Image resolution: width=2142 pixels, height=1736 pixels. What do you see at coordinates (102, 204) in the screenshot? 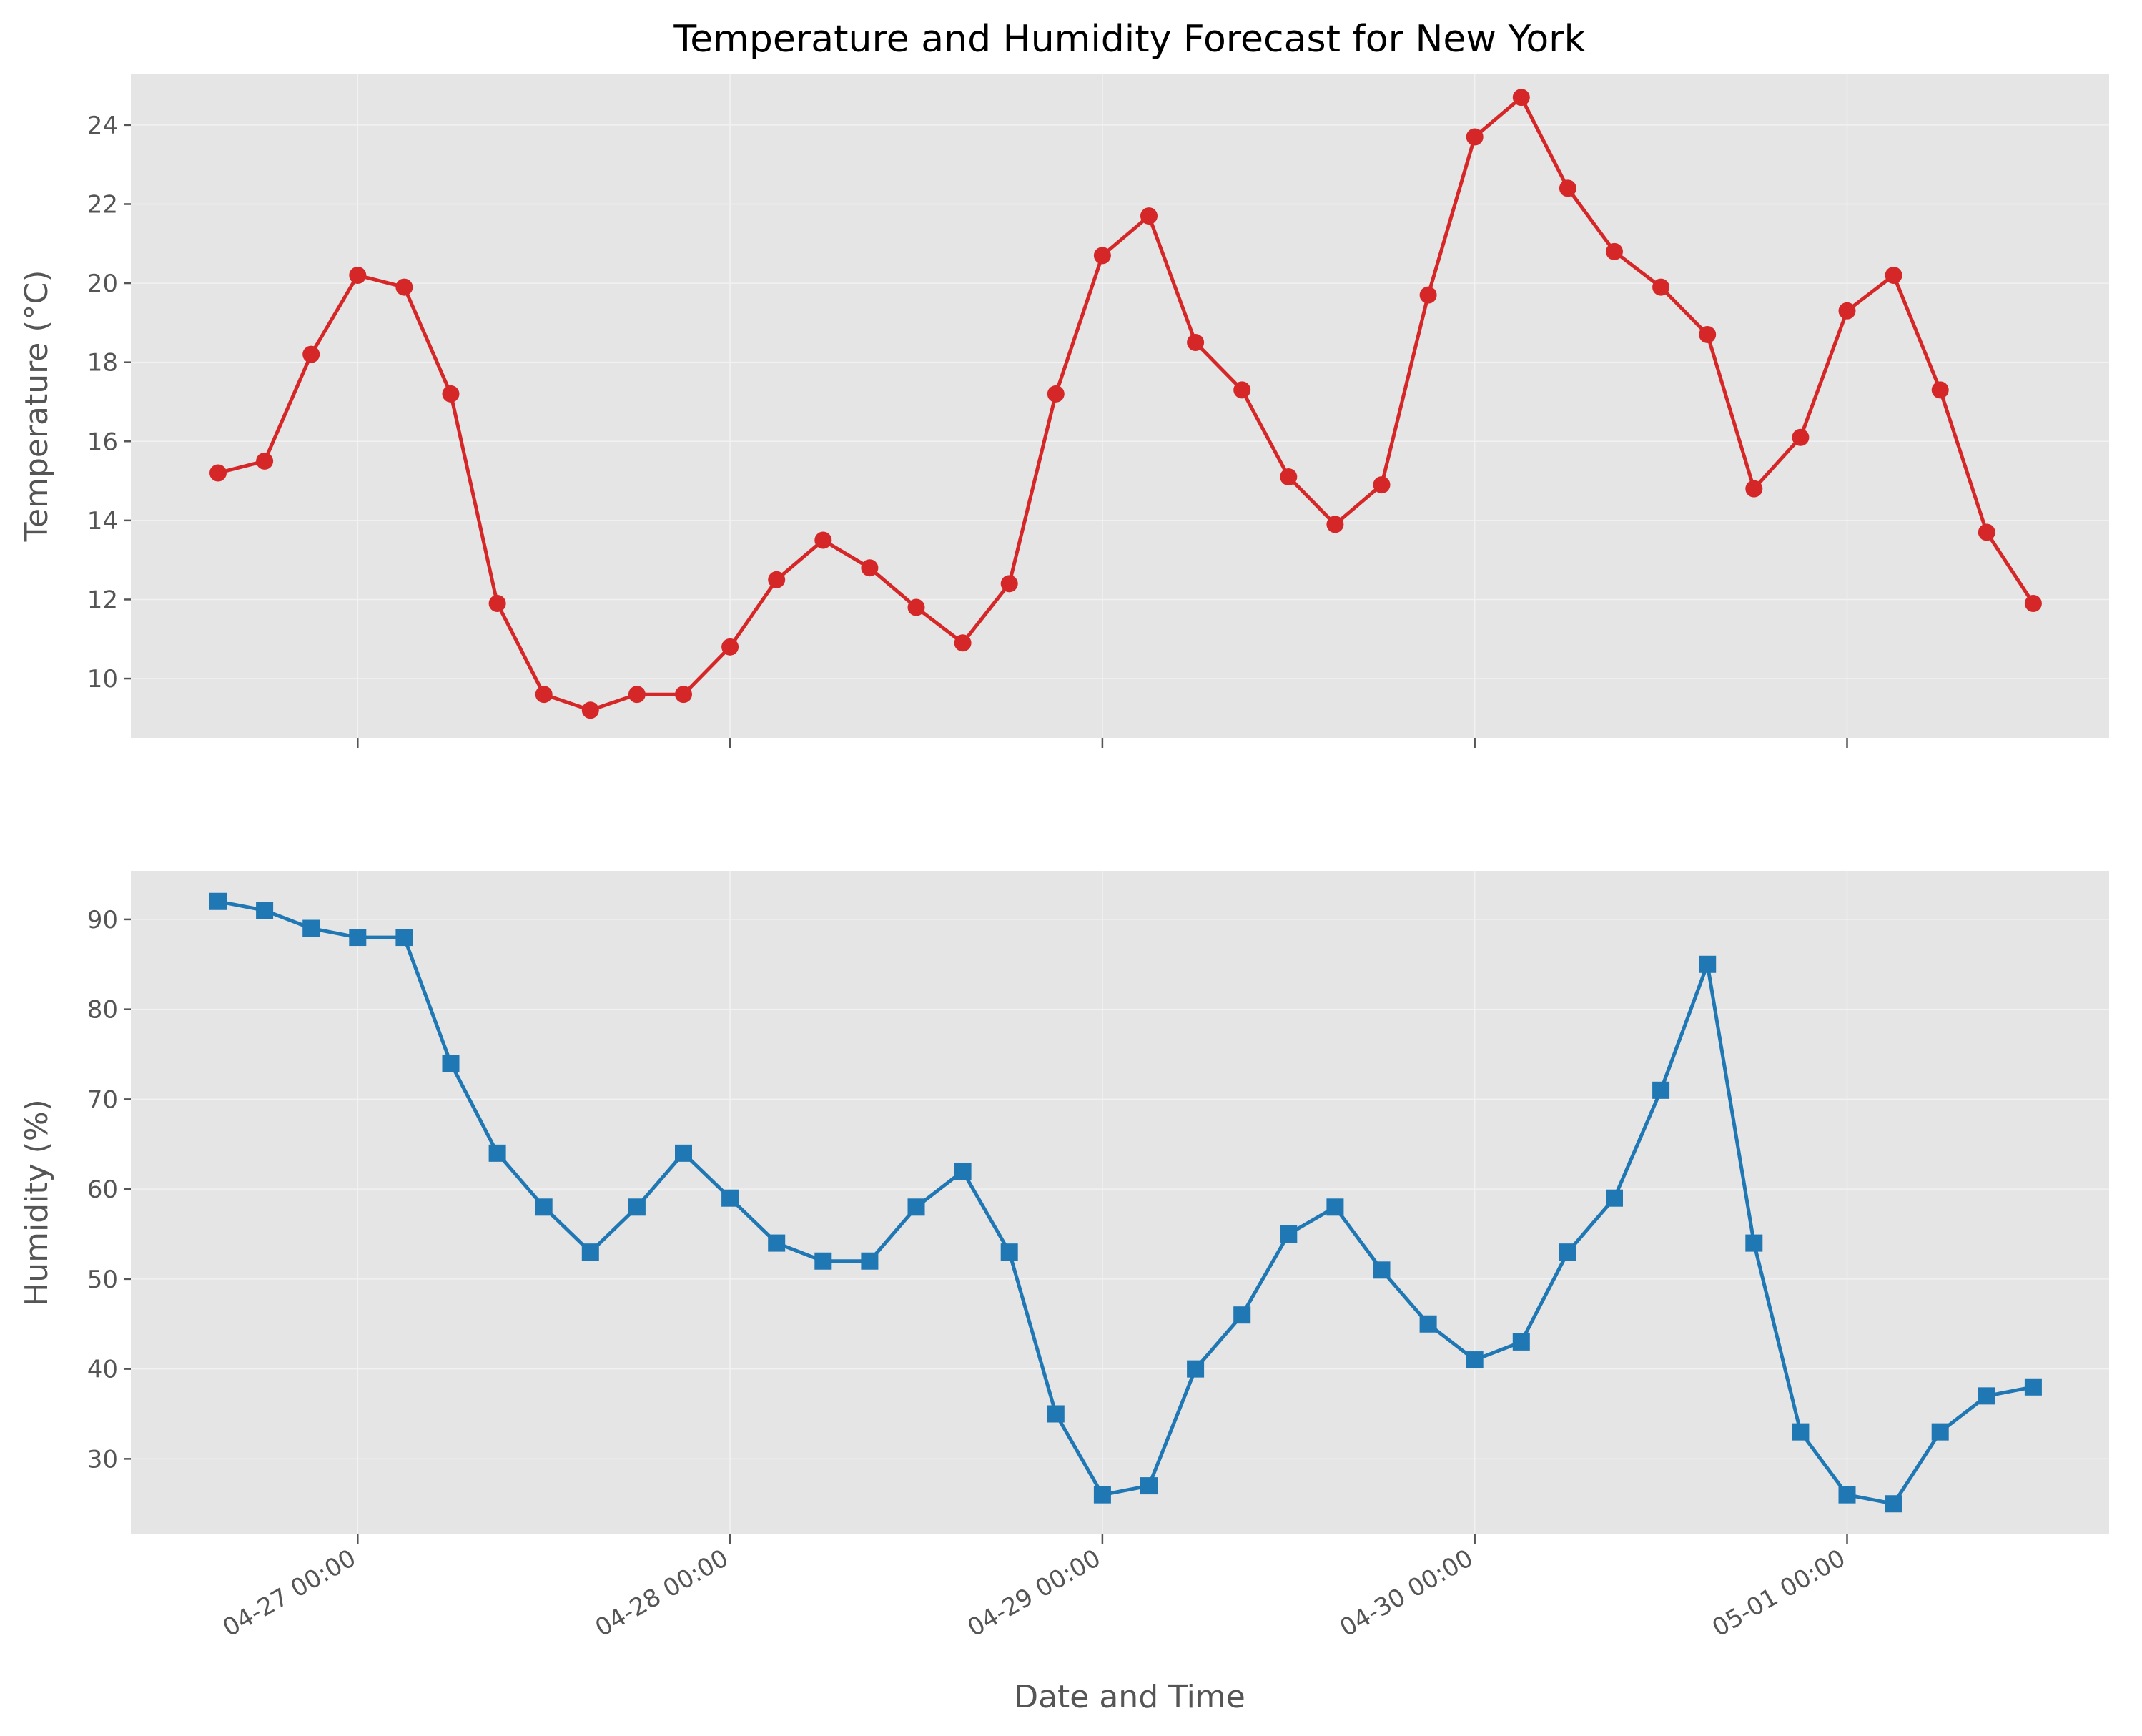
I see `y-tick-label: 22` at bounding box center [102, 204].